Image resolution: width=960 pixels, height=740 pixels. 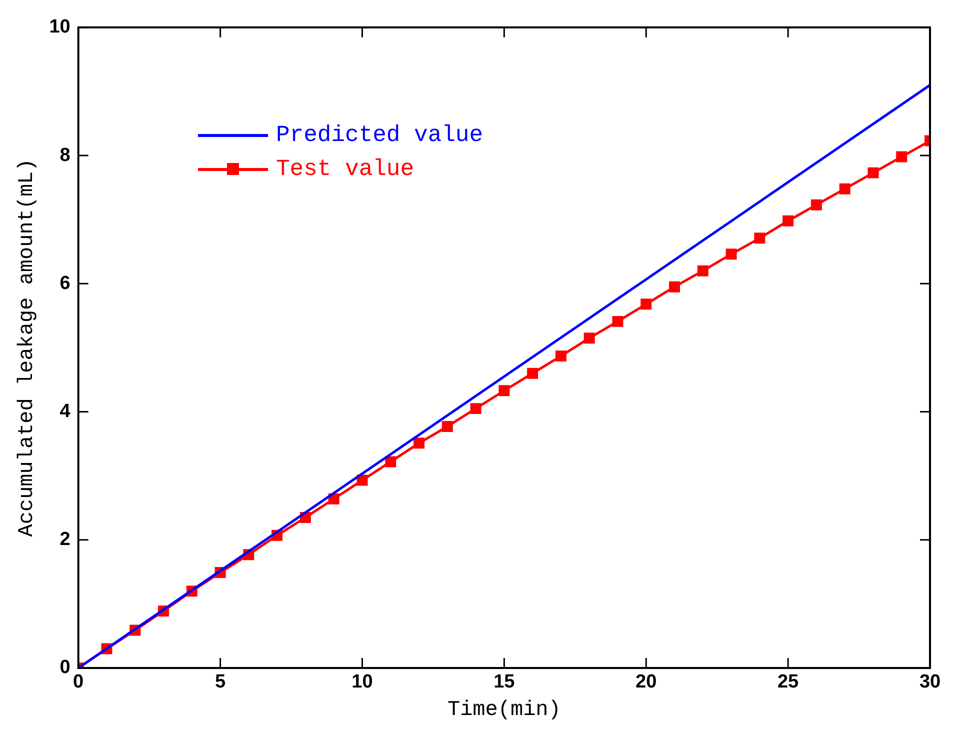 What do you see at coordinates (65, 539) in the screenshot?
I see `y-tick-label: 2` at bounding box center [65, 539].